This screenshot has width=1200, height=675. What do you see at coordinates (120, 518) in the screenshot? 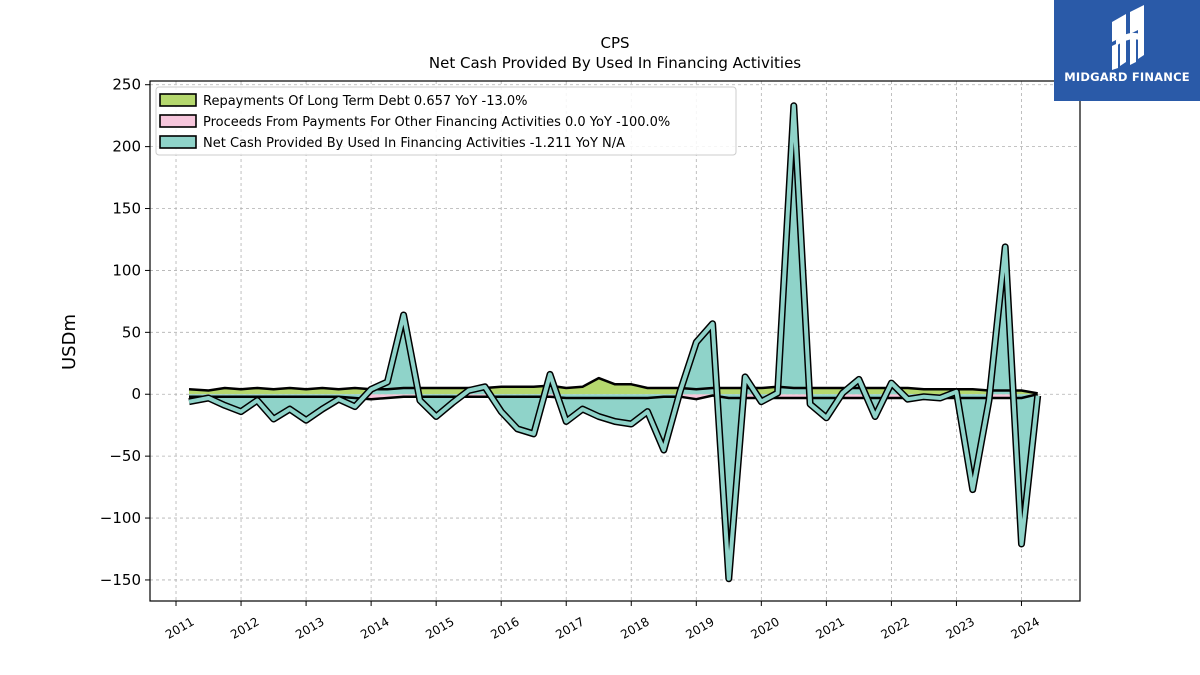
I see `y-tick-label: −100` at bounding box center [120, 518].